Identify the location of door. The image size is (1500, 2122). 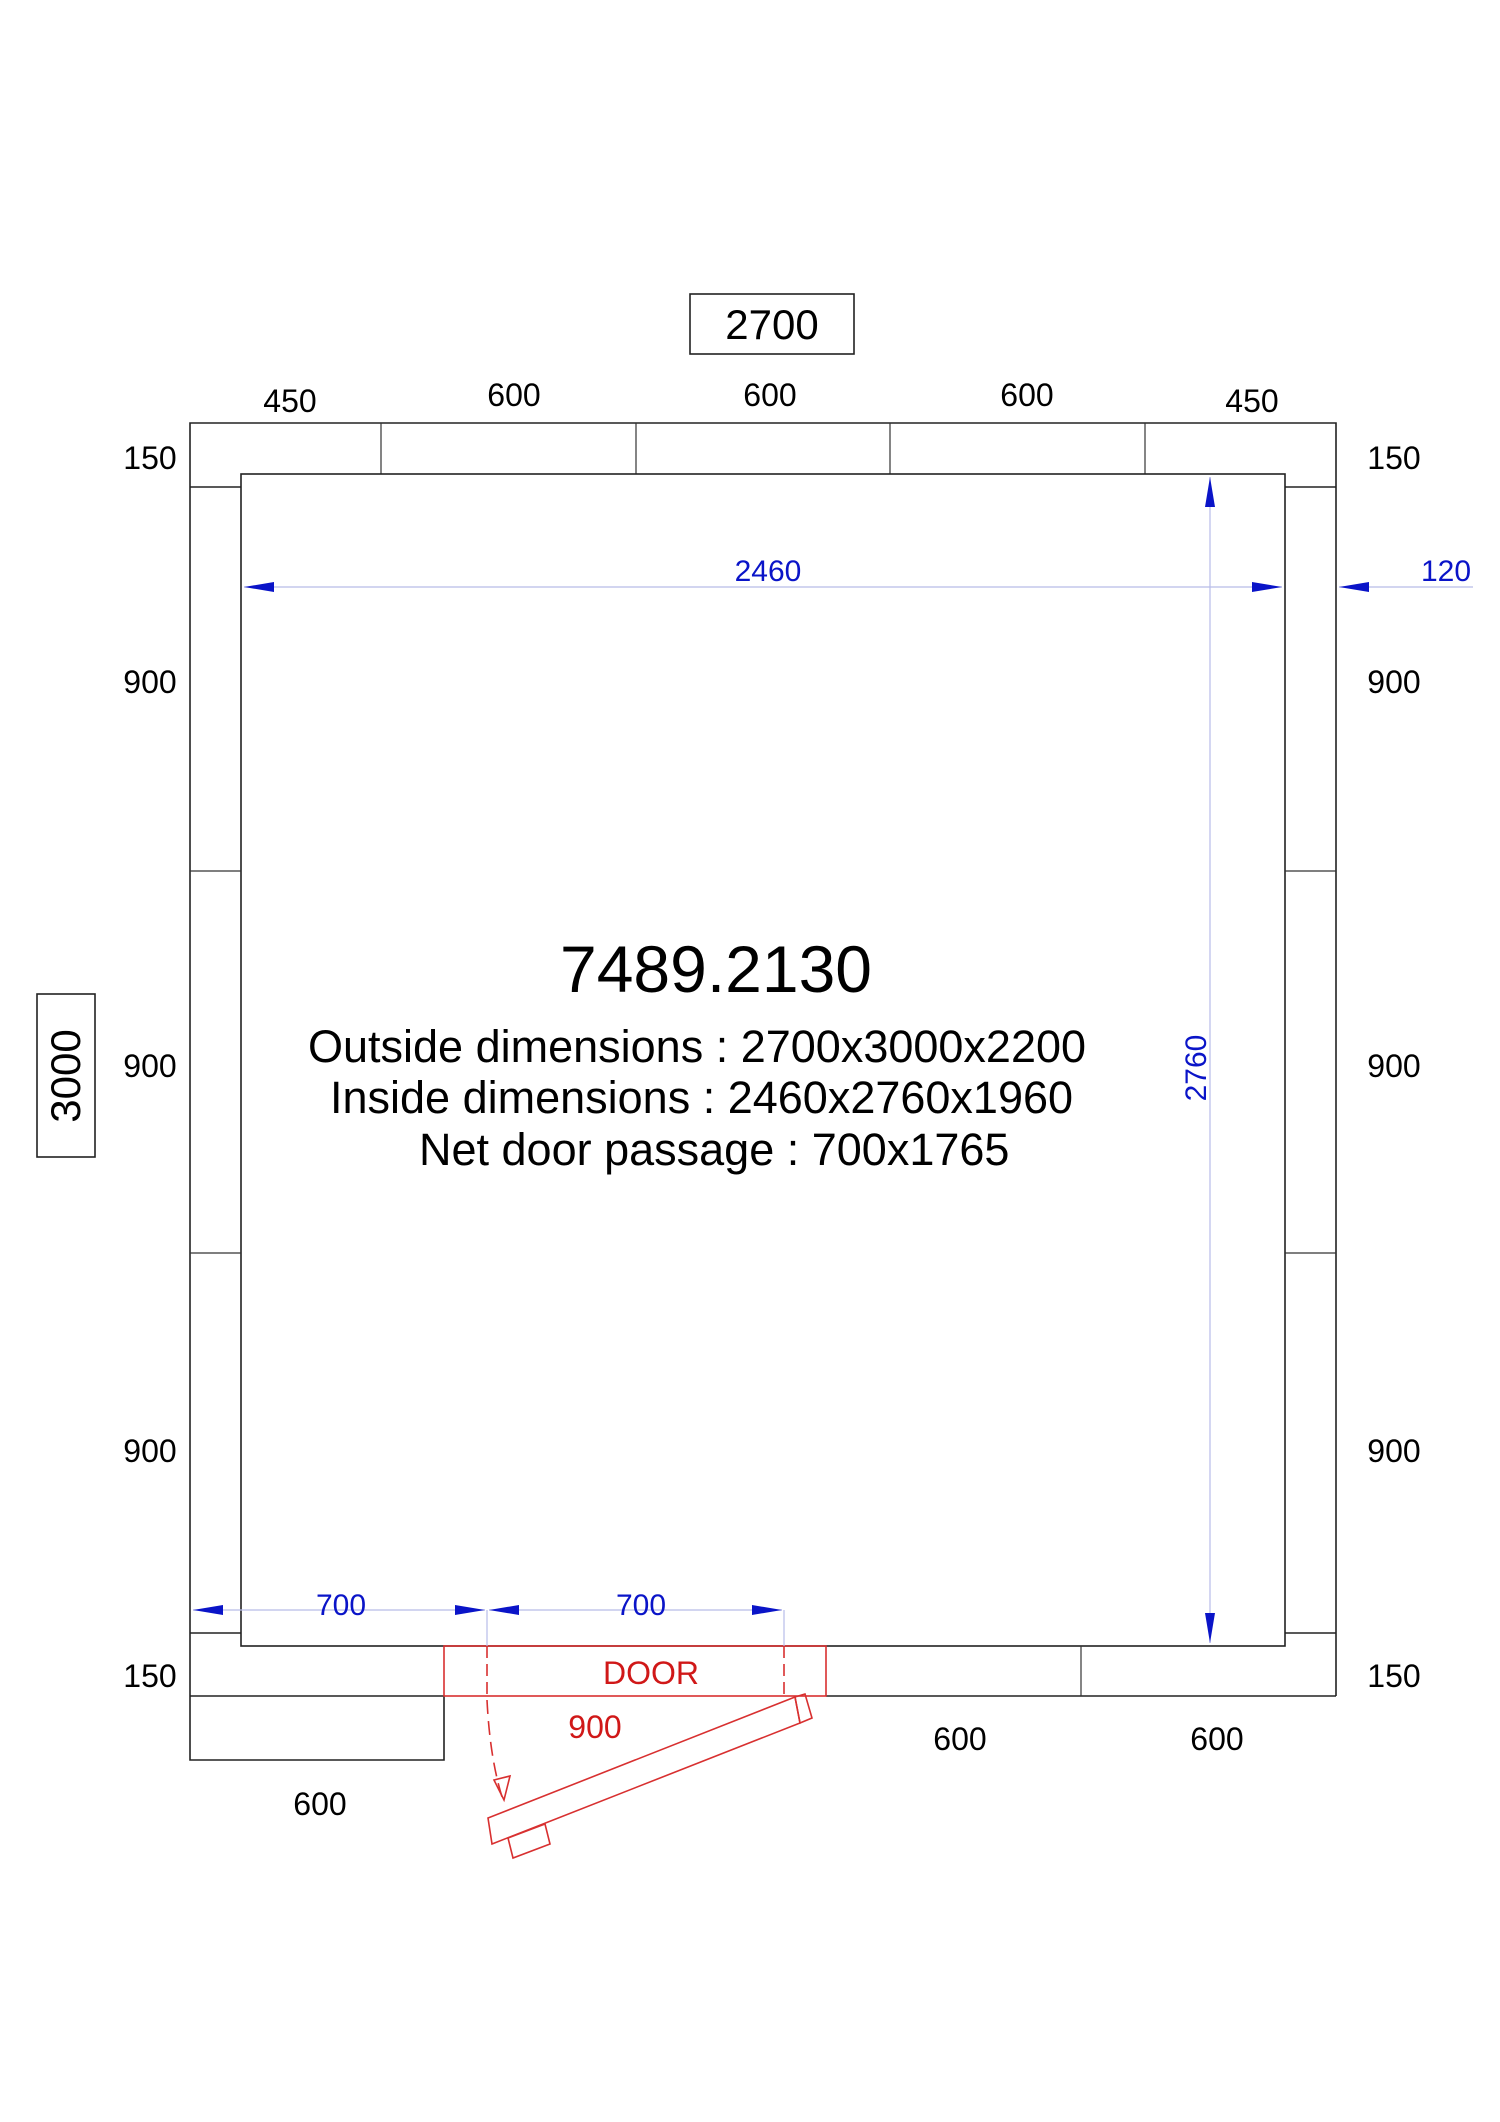
(635, 1752).